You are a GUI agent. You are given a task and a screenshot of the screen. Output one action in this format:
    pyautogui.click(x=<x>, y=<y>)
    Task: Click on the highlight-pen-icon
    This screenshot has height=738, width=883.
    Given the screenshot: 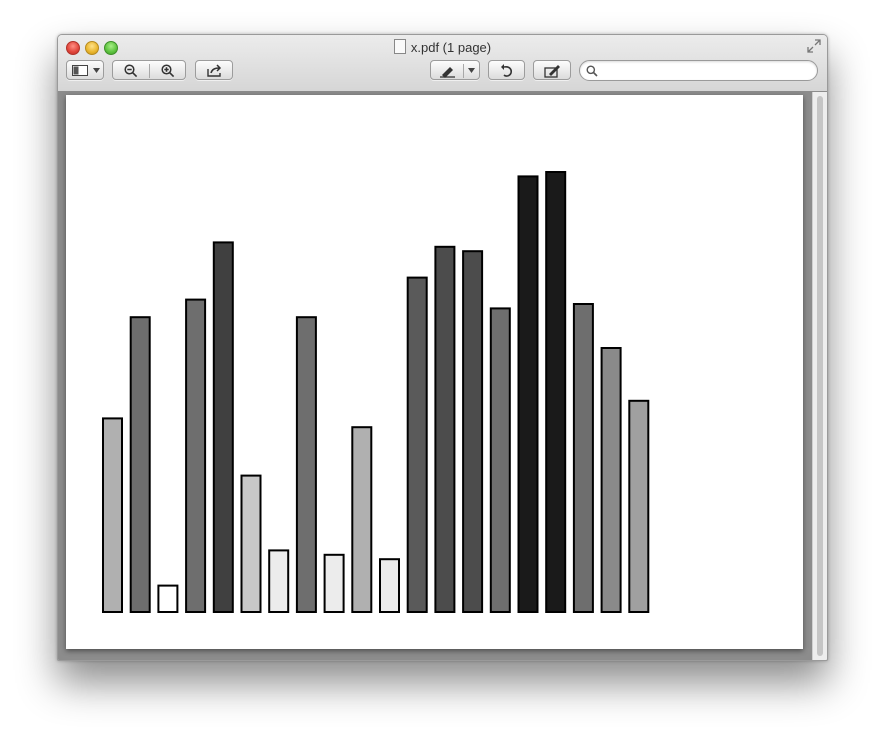 What is the action you would take?
    pyautogui.click(x=447, y=72)
    